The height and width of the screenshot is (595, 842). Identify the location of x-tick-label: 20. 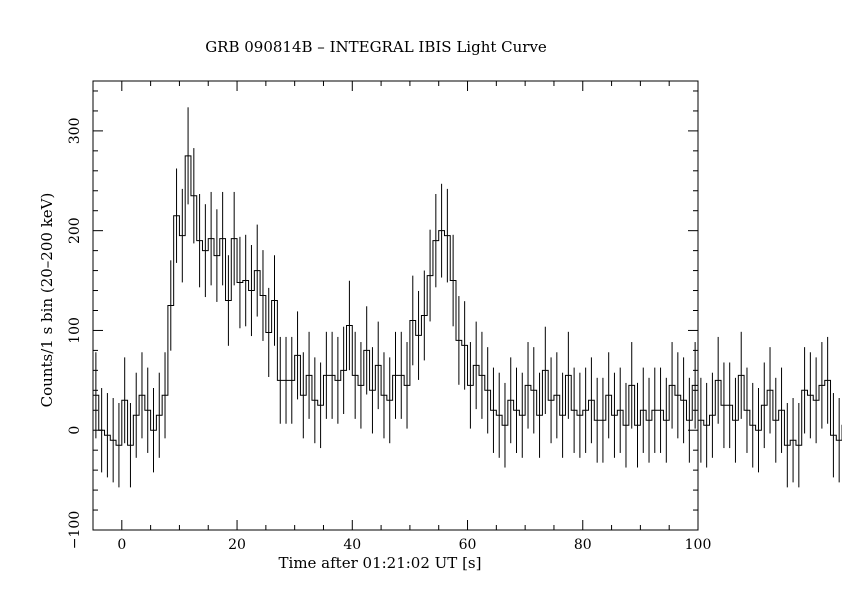
(237, 545).